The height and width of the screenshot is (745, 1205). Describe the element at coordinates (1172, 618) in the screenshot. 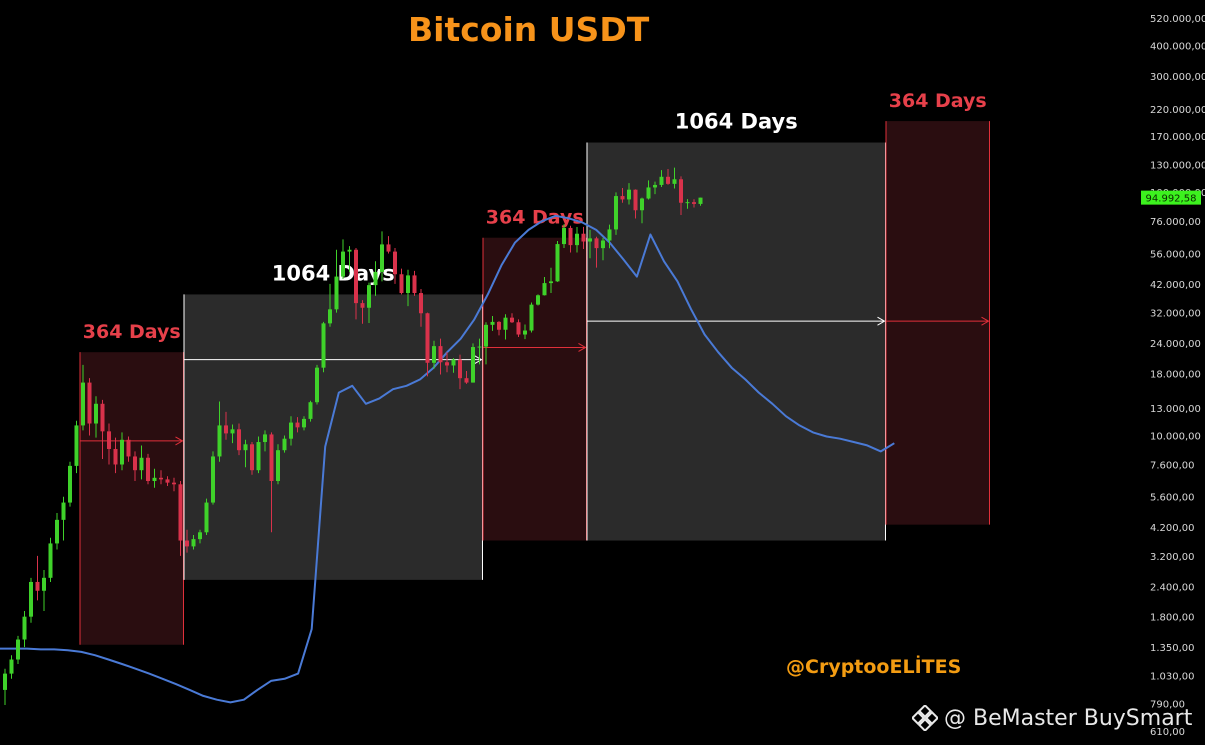

I see `y-tick-label: 1.800,00` at that location.